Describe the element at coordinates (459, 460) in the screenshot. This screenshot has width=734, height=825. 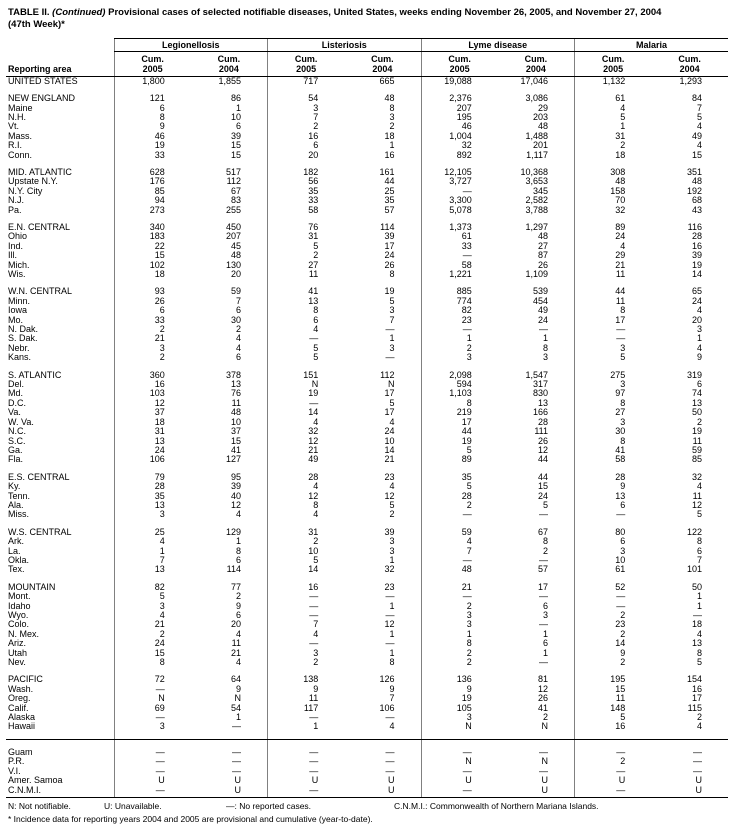
I see `value-cell: 89` at that location.